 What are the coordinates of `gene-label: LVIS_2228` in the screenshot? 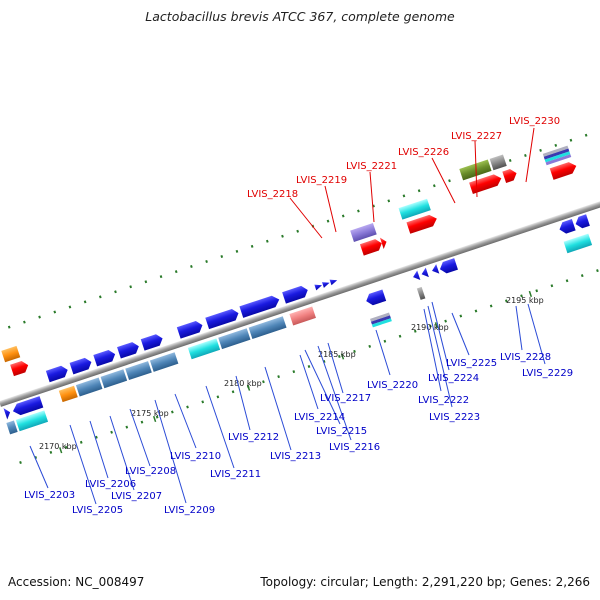 It's located at (525, 357).